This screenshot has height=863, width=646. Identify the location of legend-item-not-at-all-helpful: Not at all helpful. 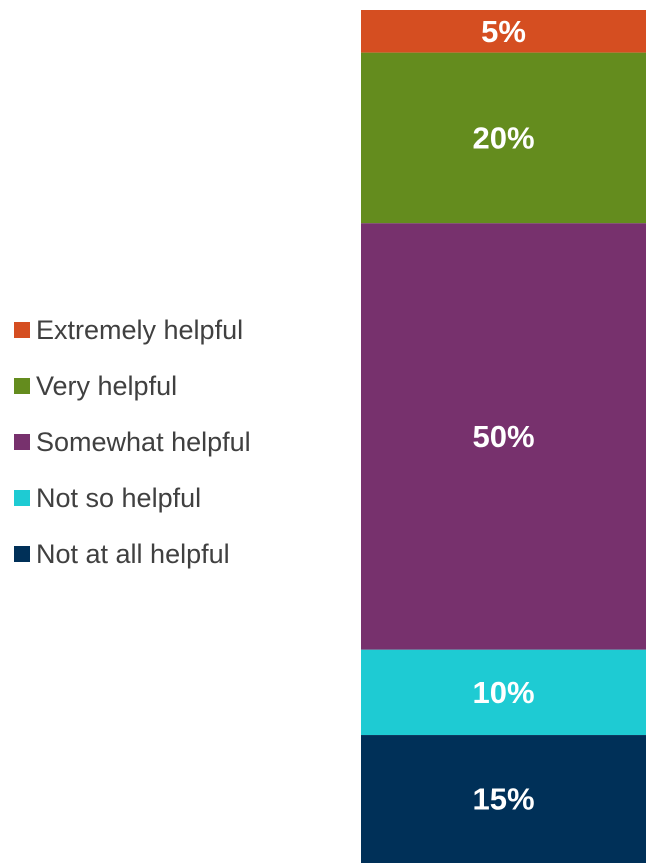
(159, 554).